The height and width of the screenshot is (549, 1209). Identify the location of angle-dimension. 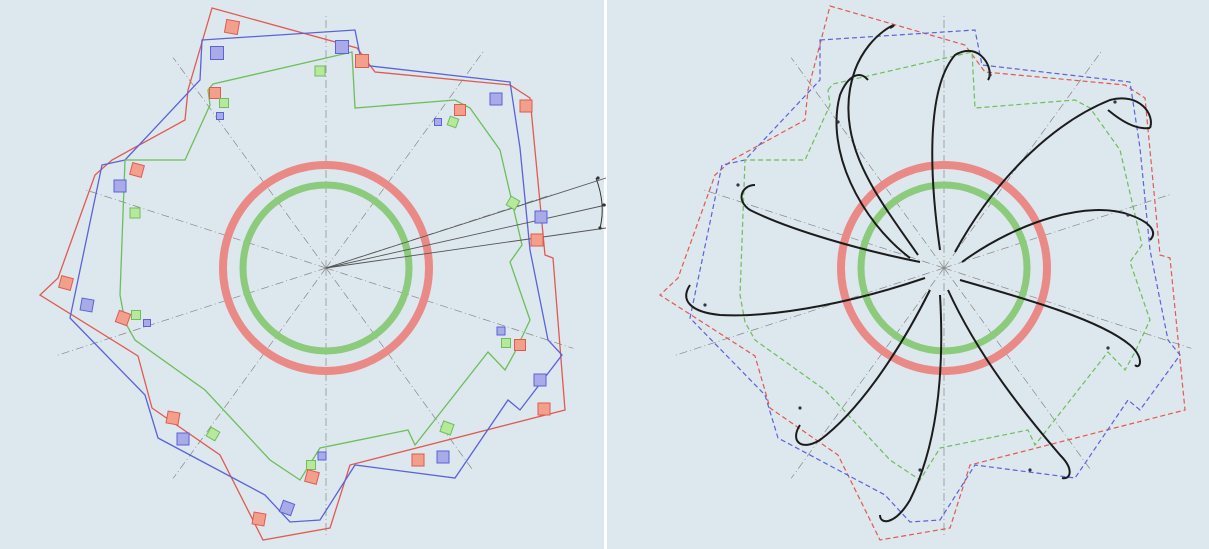
(466, 222).